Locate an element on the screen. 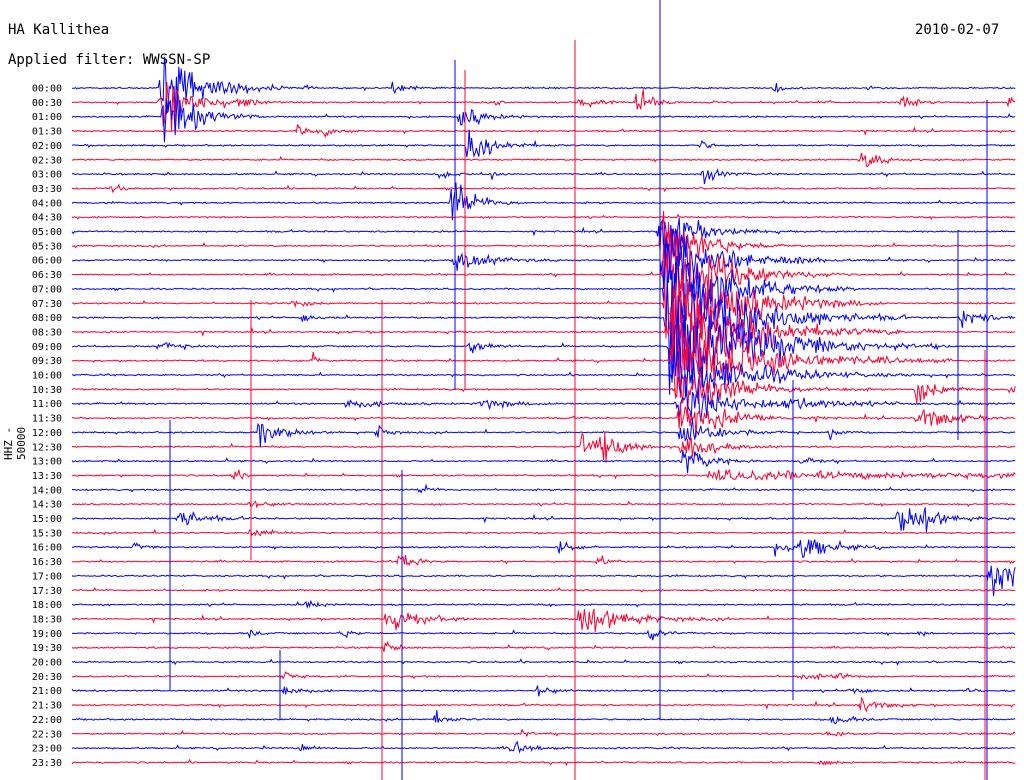 This screenshot has height=780, width=1024. y-tick-label: 18:00 is located at coordinates (47, 605).